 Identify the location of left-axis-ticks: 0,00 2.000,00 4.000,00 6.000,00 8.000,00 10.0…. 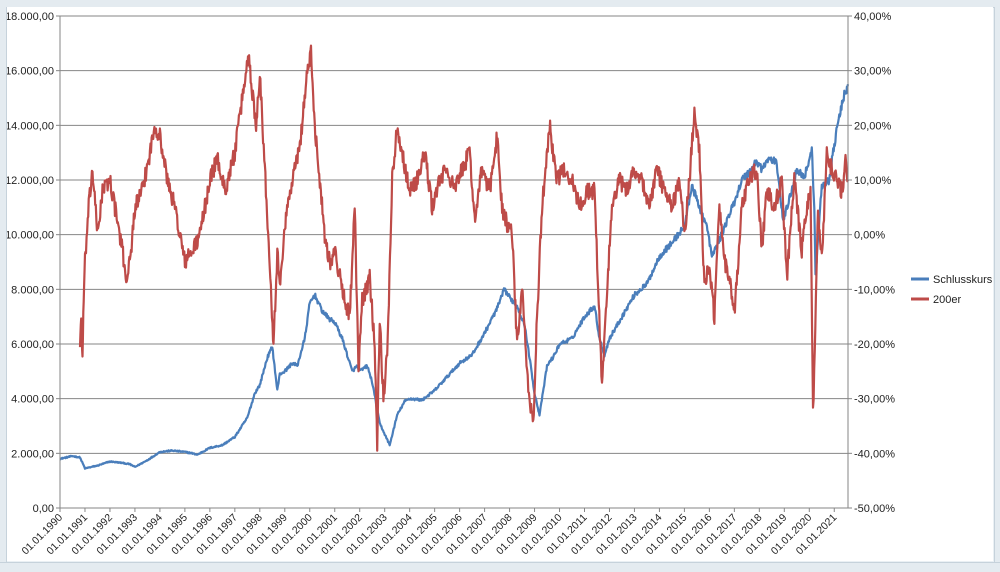
(32, 263).